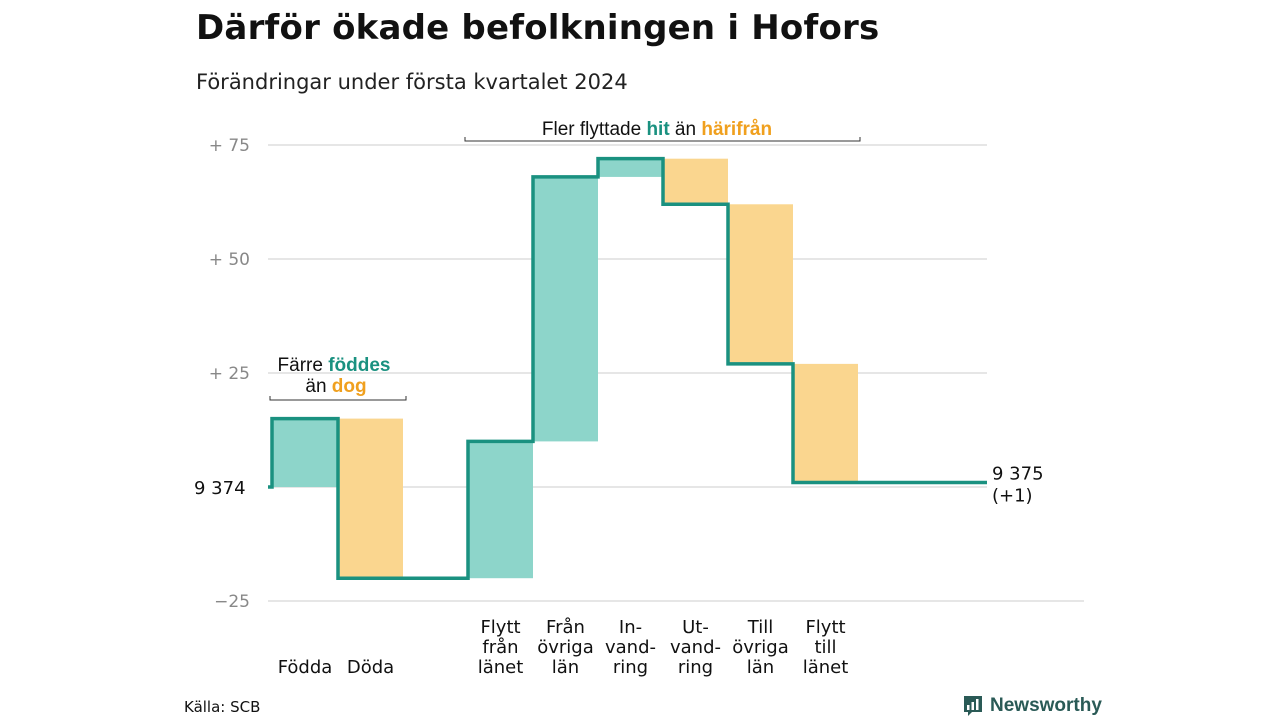 The height and width of the screenshot is (720, 1280). Describe the element at coordinates (695, 627) in the screenshot. I see `category-label: Ut-` at that location.